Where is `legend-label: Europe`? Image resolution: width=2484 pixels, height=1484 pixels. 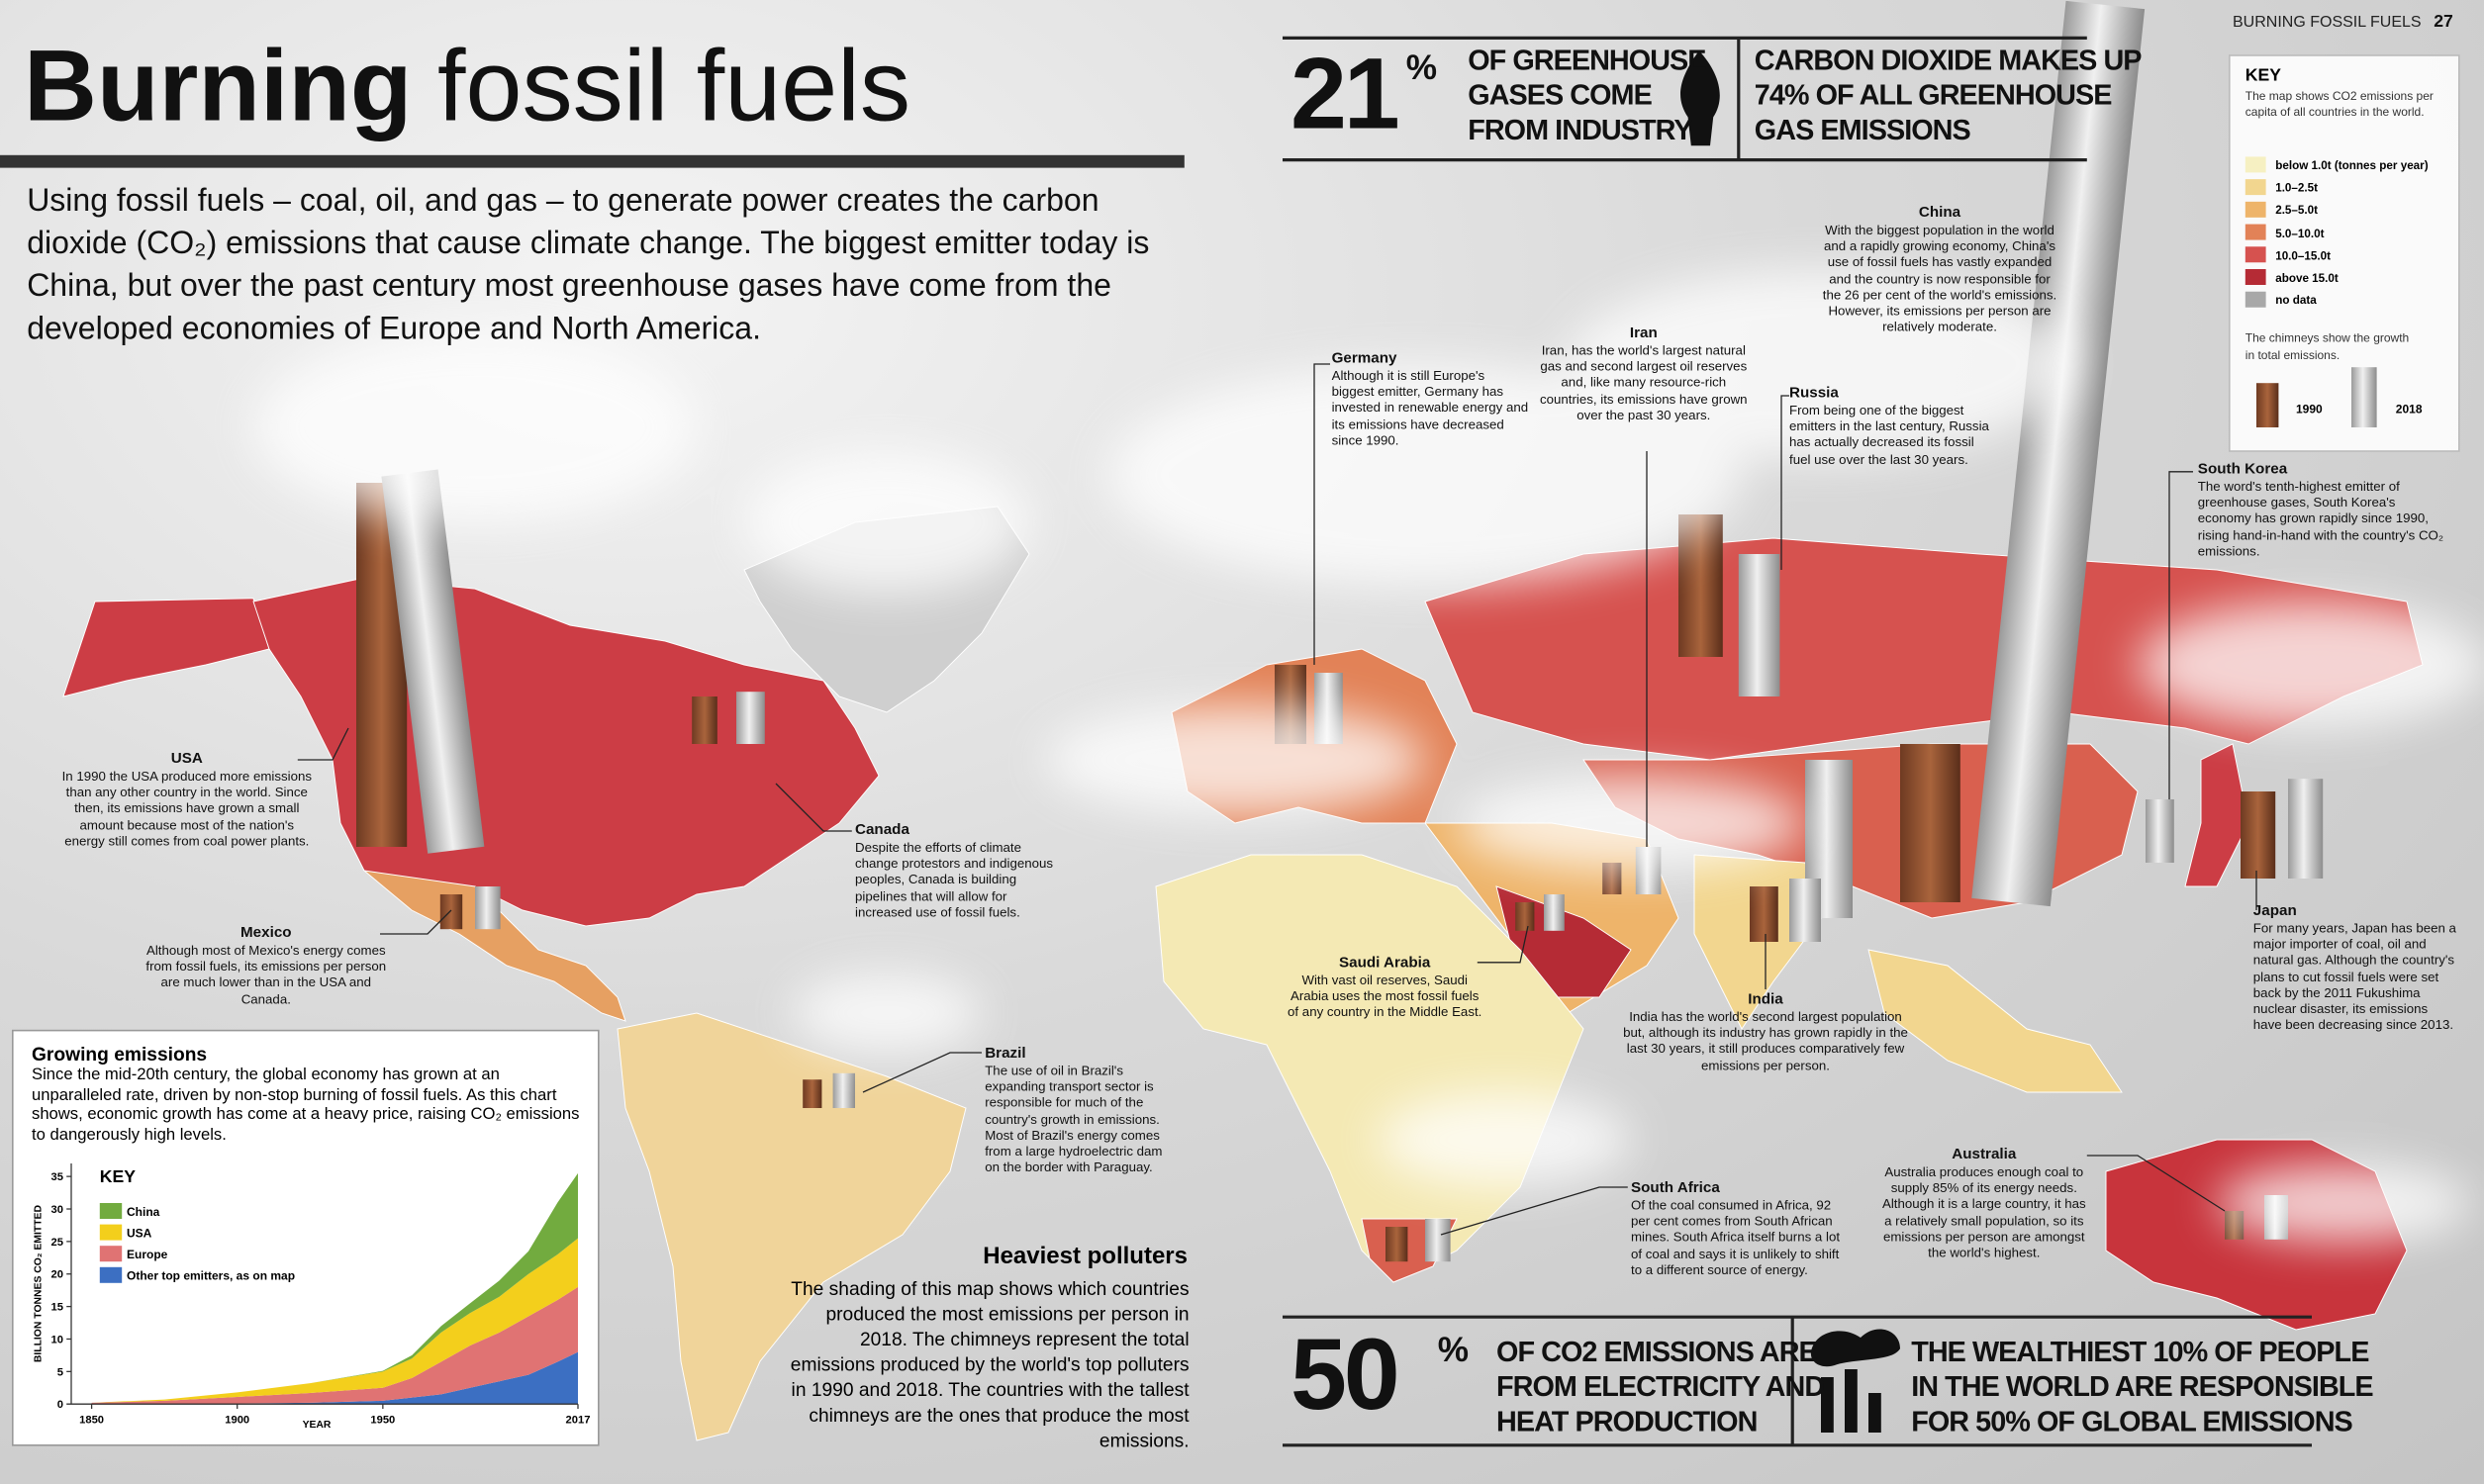 legend-label: Europe is located at coordinates (147, 1254).